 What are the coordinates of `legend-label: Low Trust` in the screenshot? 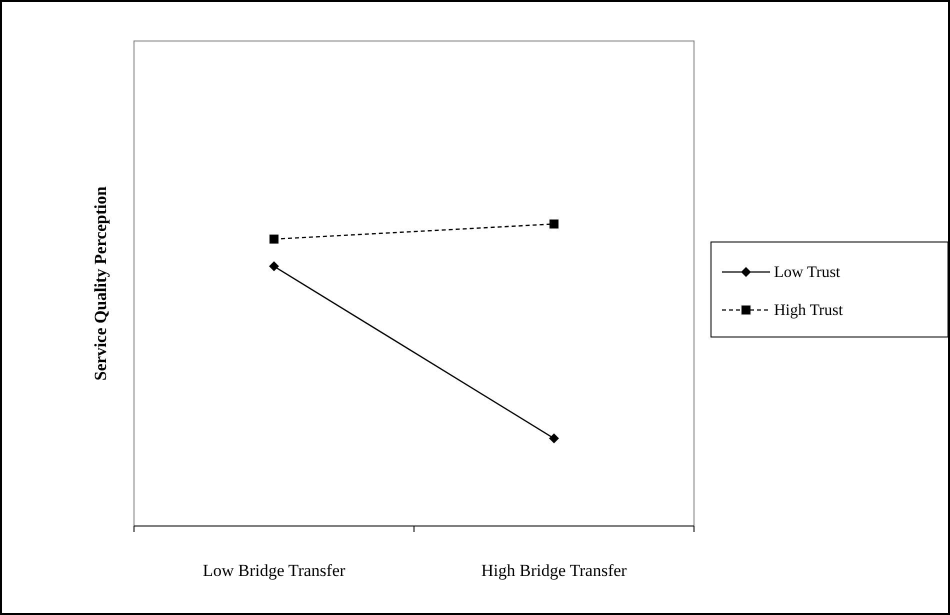 It's located at (807, 272).